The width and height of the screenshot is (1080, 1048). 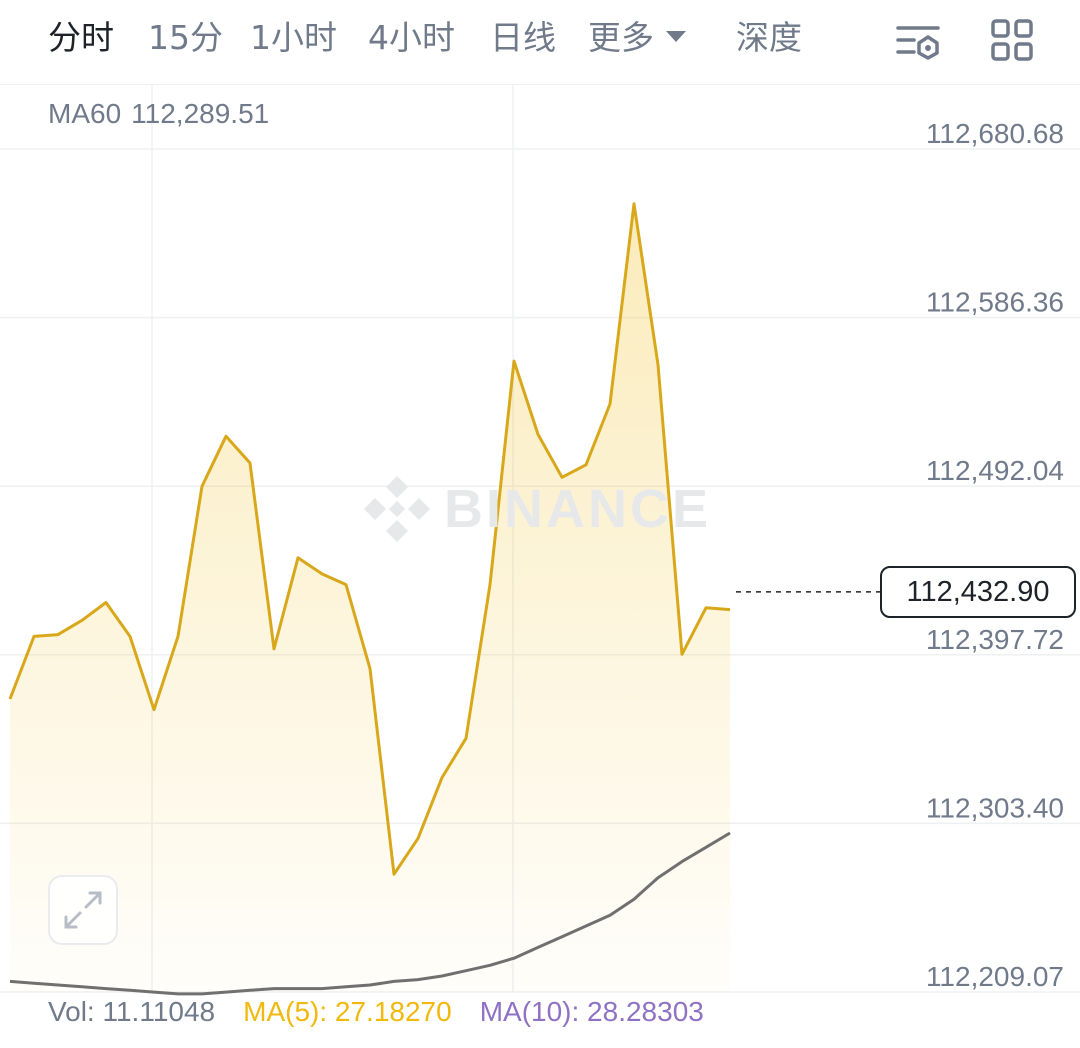 What do you see at coordinates (995, 302) in the screenshot?
I see `price-axis-label: 112,586.36` at bounding box center [995, 302].